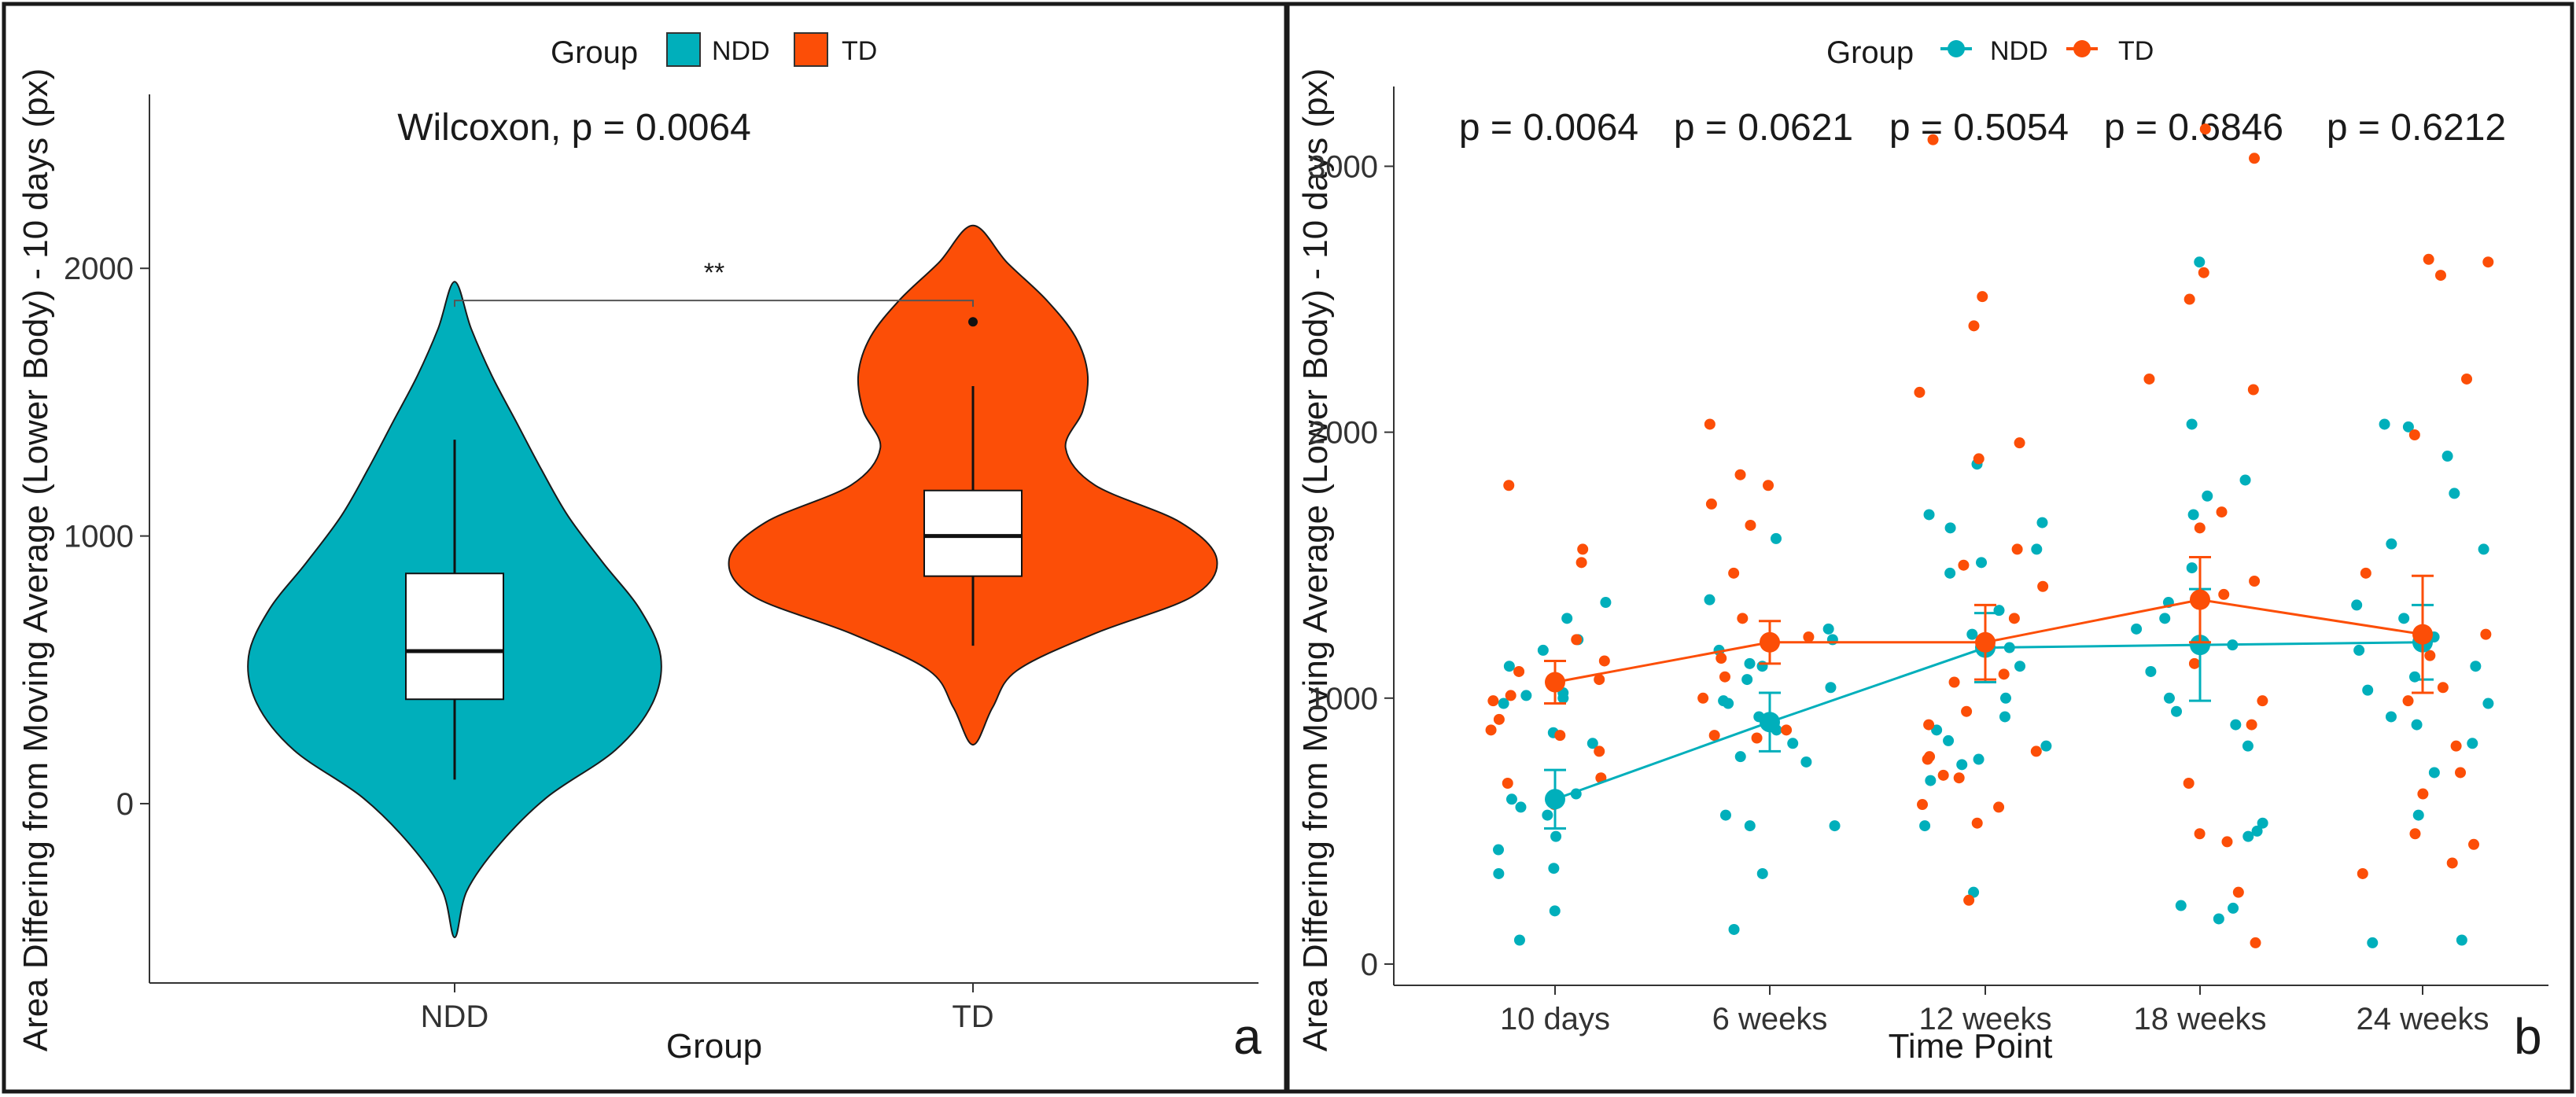 The height and width of the screenshot is (1097, 2576). I want to click on outlier-point, so click(973, 322).